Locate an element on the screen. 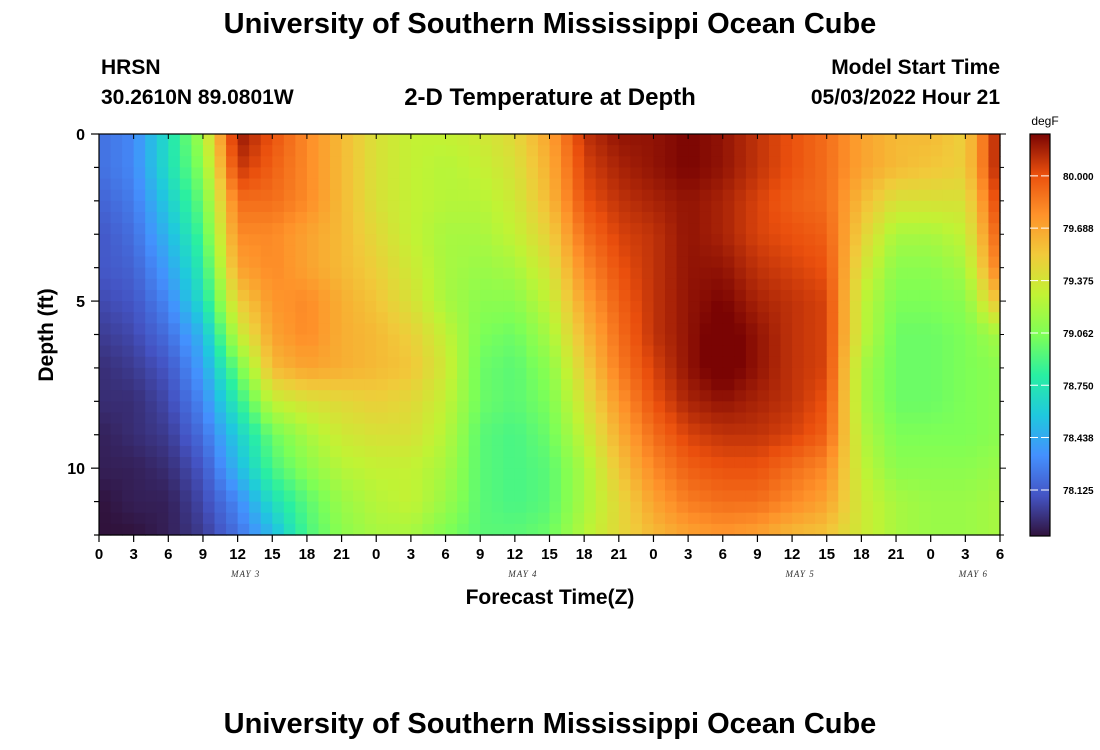  y-axis-label: Depth (ft) is located at coordinates (46, 334).